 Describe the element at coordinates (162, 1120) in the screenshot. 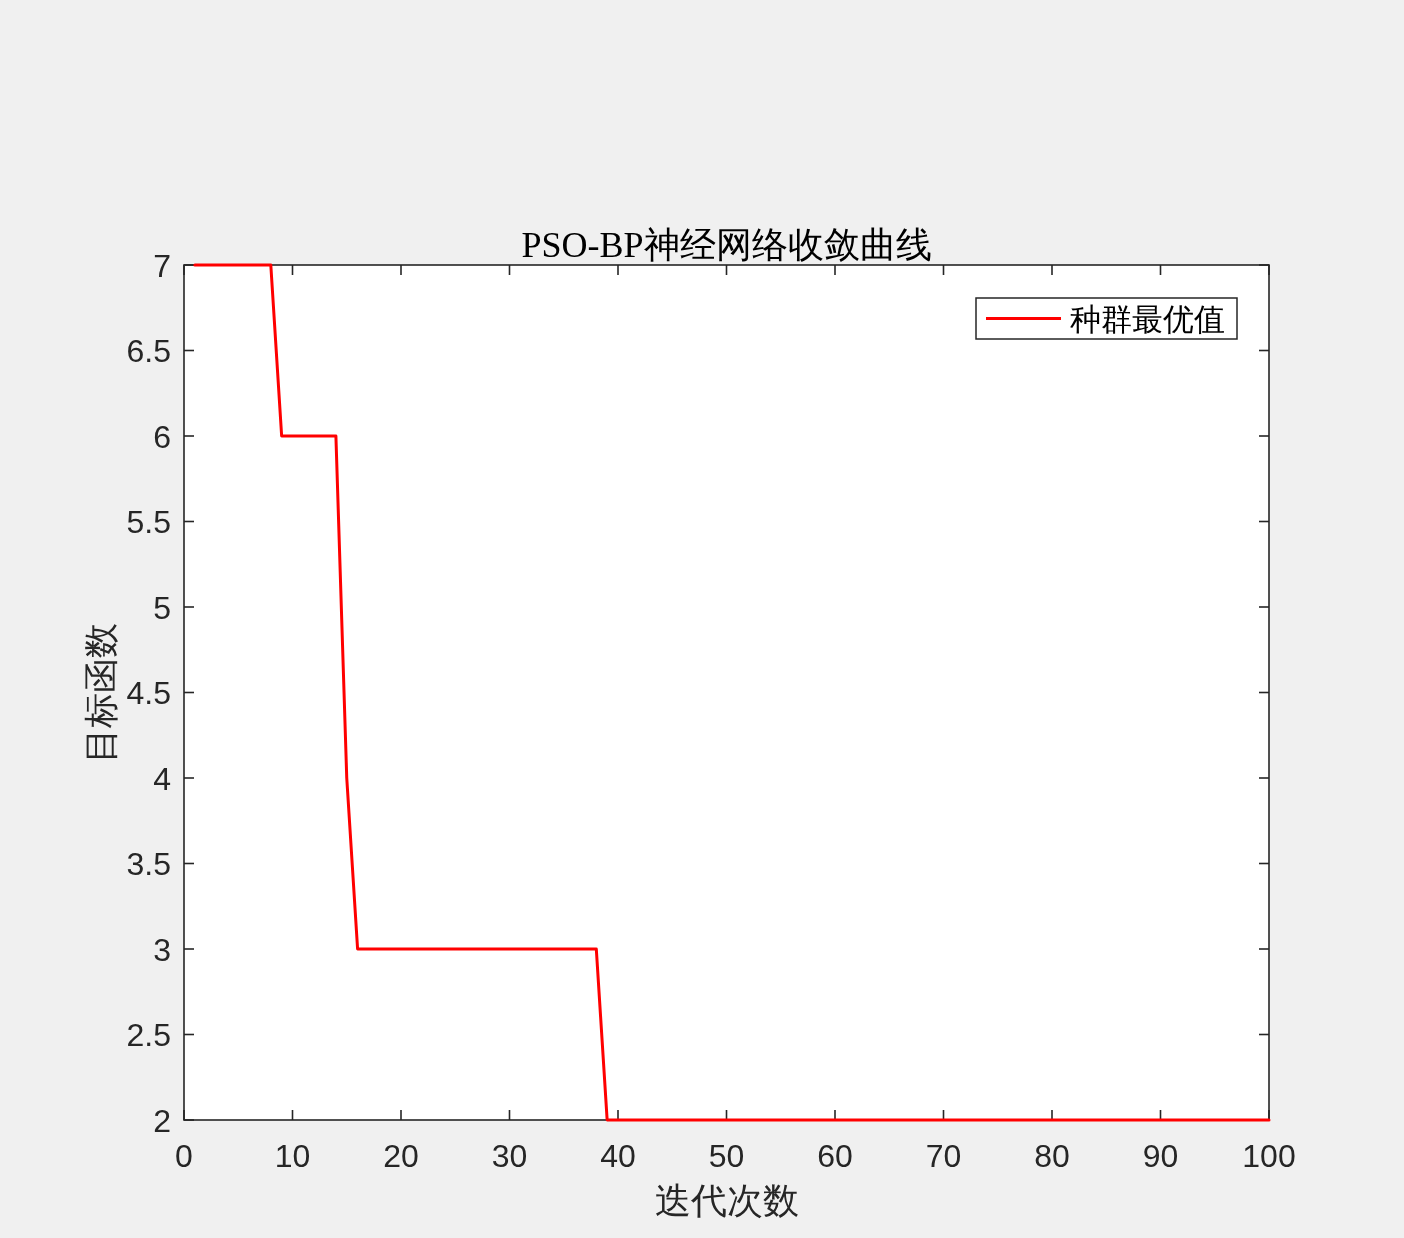

I see `y-tick-label: 2` at that location.